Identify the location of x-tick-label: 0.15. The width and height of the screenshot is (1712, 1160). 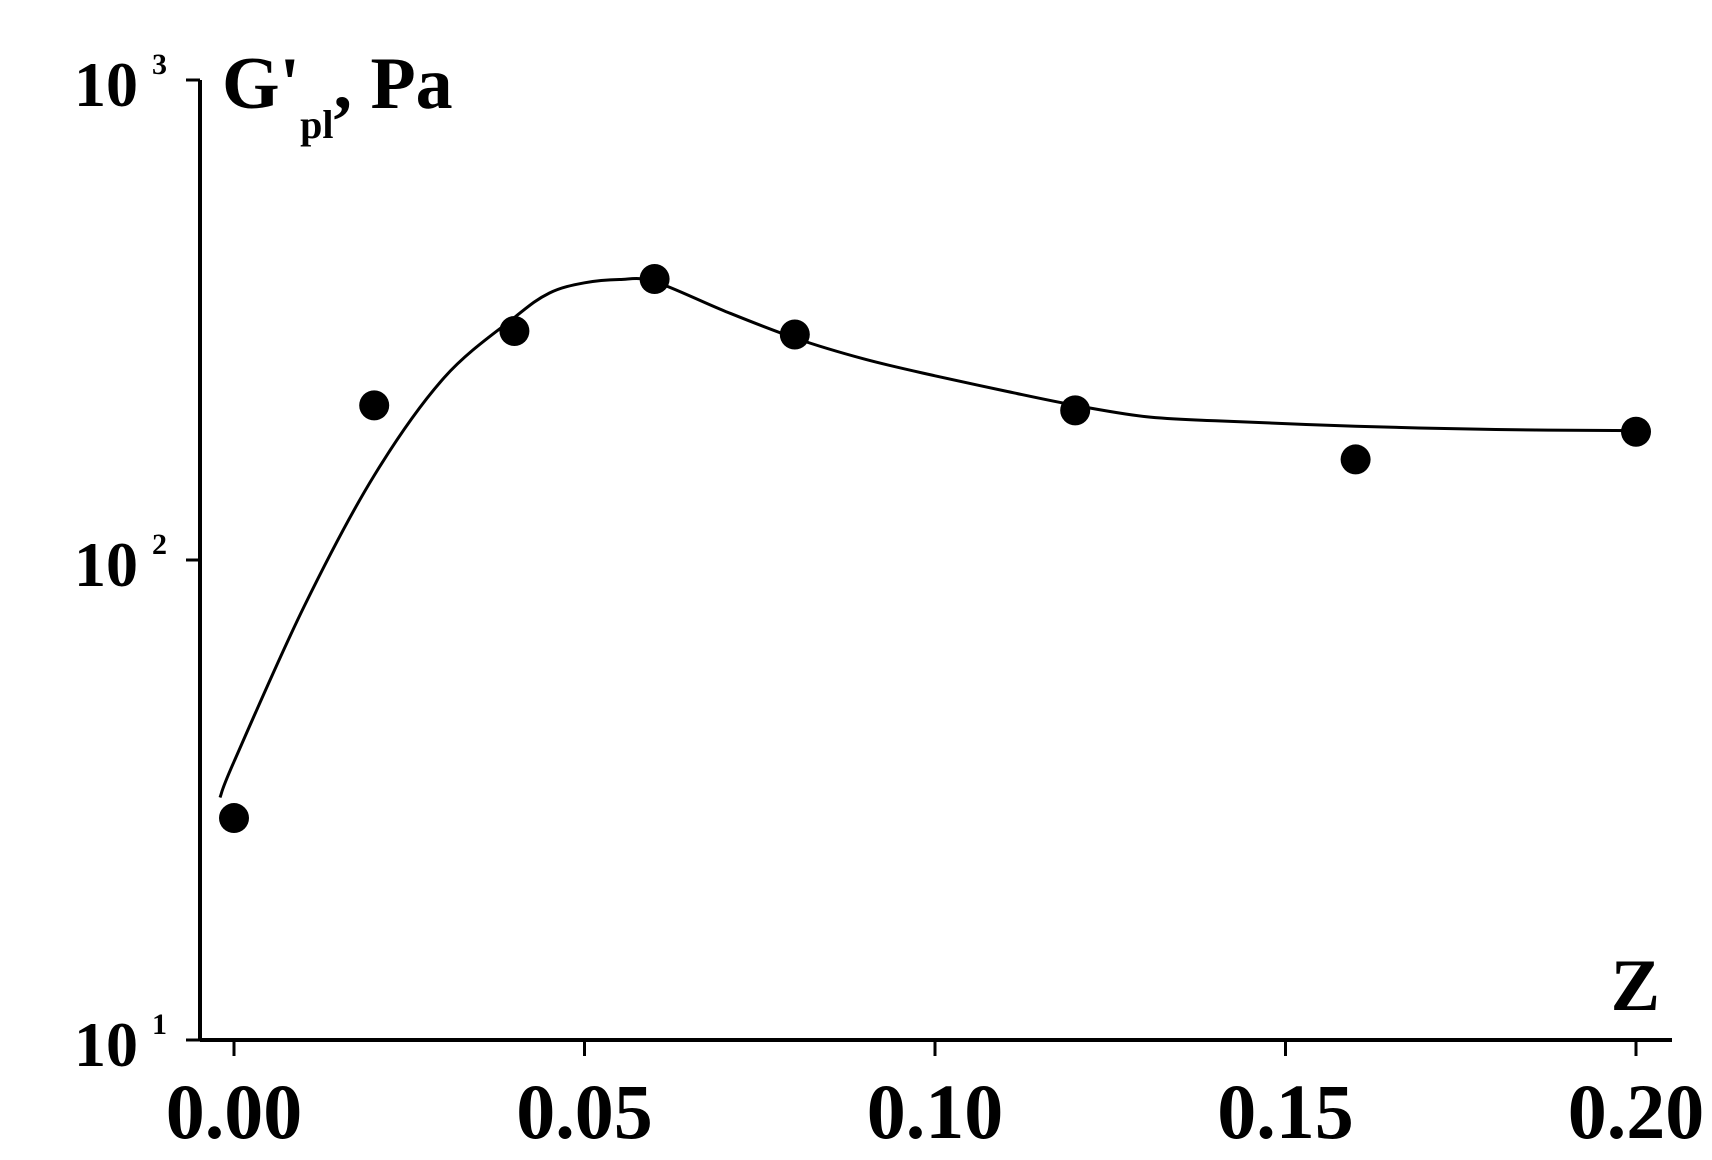
(1285, 1111).